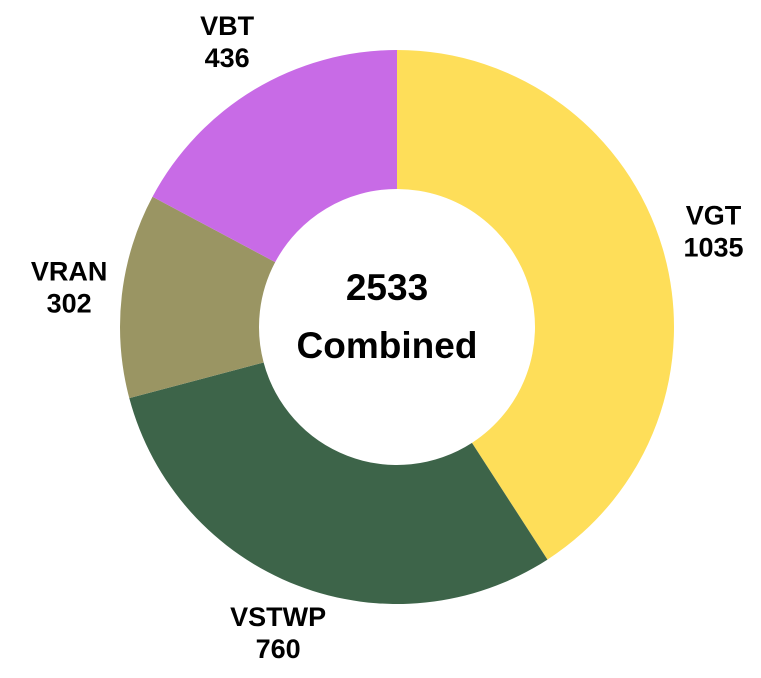  What do you see at coordinates (227, 26) in the screenshot?
I see `segment-name: VBT` at bounding box center [227, 26].